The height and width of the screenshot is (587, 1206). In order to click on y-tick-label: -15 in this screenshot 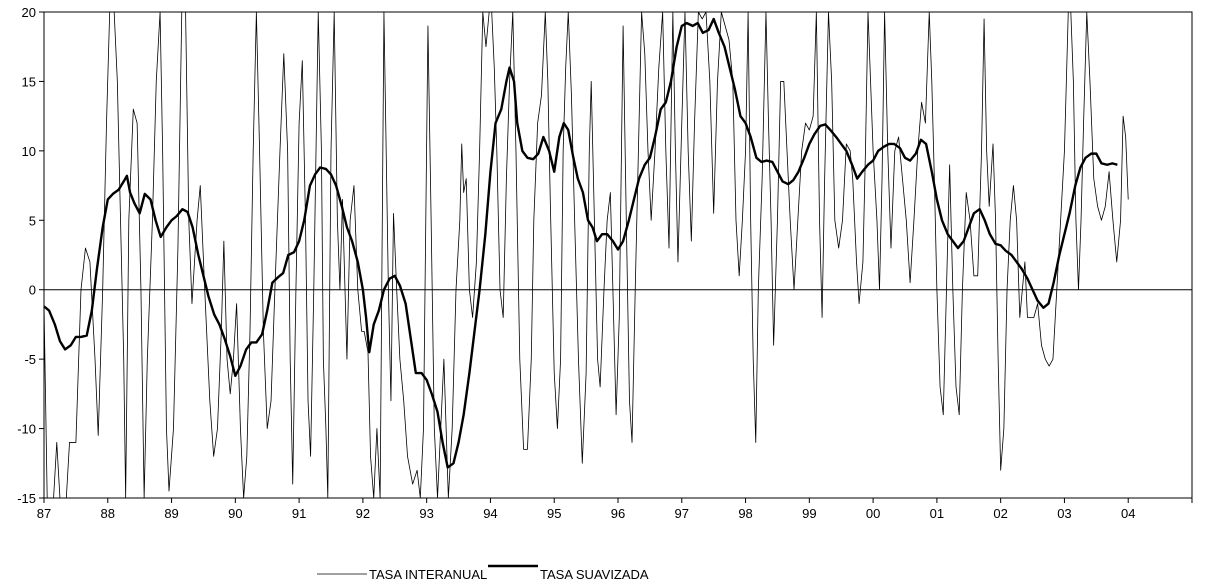, I will do `click(26, 498)`.